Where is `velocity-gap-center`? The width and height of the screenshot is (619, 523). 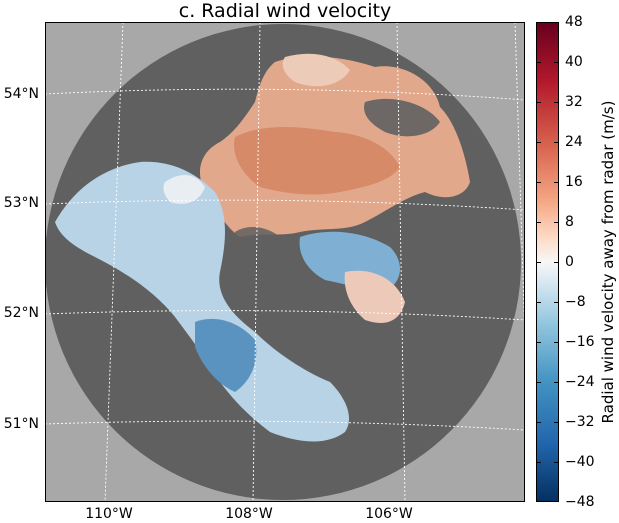
velocity-gap-center is located at coordinates (263, 275).